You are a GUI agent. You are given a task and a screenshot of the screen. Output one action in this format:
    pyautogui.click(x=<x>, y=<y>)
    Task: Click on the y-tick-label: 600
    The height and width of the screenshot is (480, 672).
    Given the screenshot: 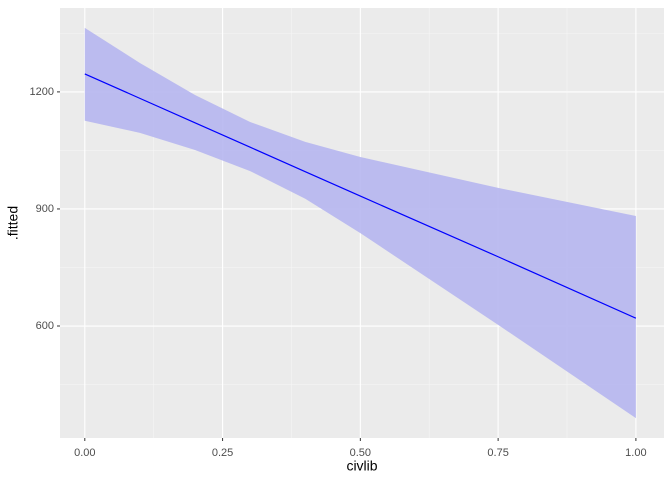 What is the action you would take?
    pyautogui.click(x=45, y=326)
    